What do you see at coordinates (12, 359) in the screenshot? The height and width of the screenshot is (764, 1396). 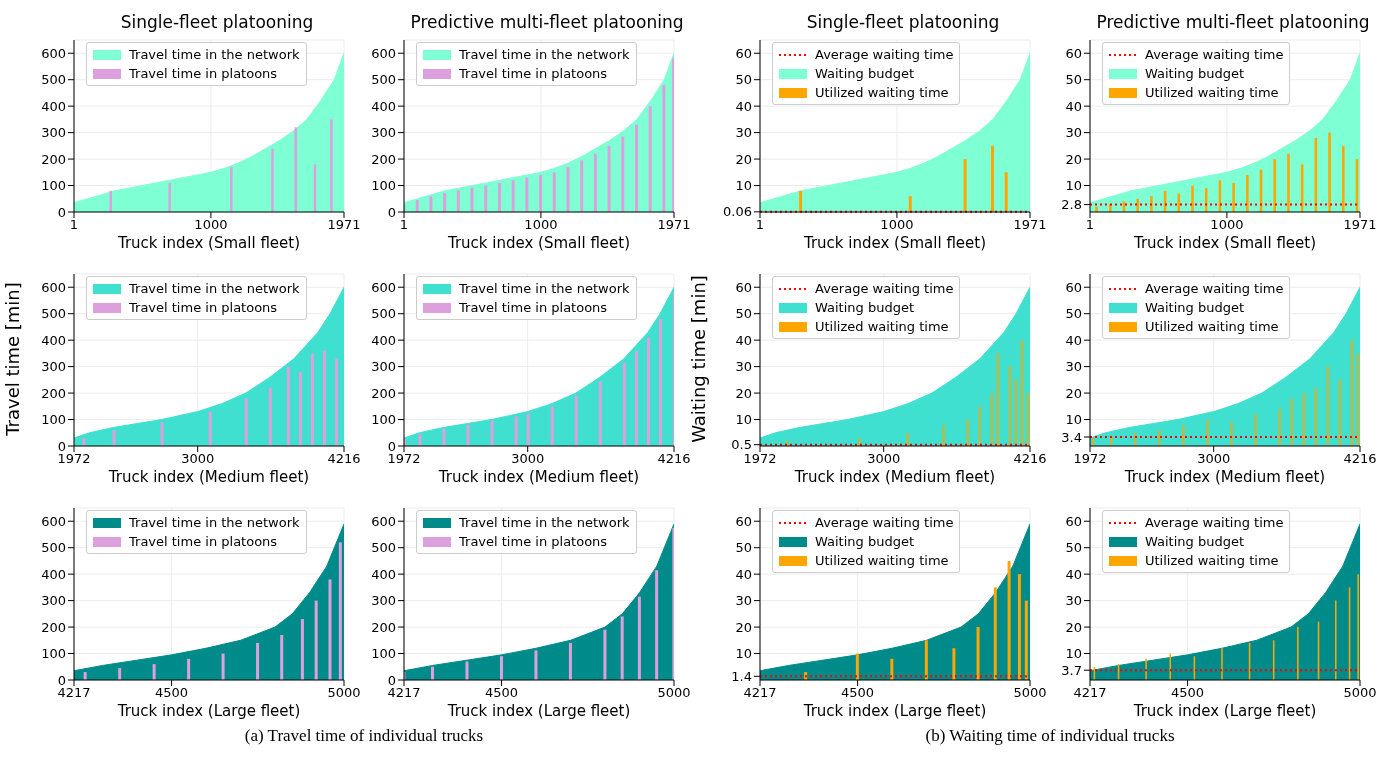 I see `y-axis-title: Travel time [min]` at bounding box center [12, 359].